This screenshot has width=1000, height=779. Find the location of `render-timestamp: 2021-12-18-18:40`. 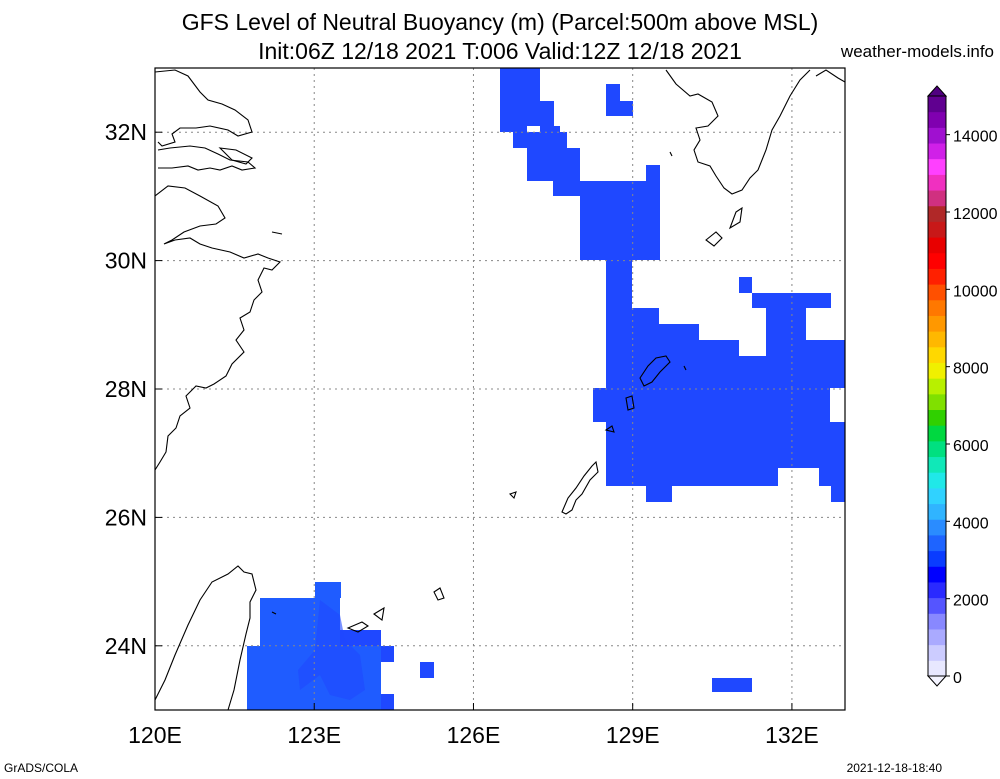

render-timestamp: 2021-12-18-18:40 is located at coordinates (894, 768).